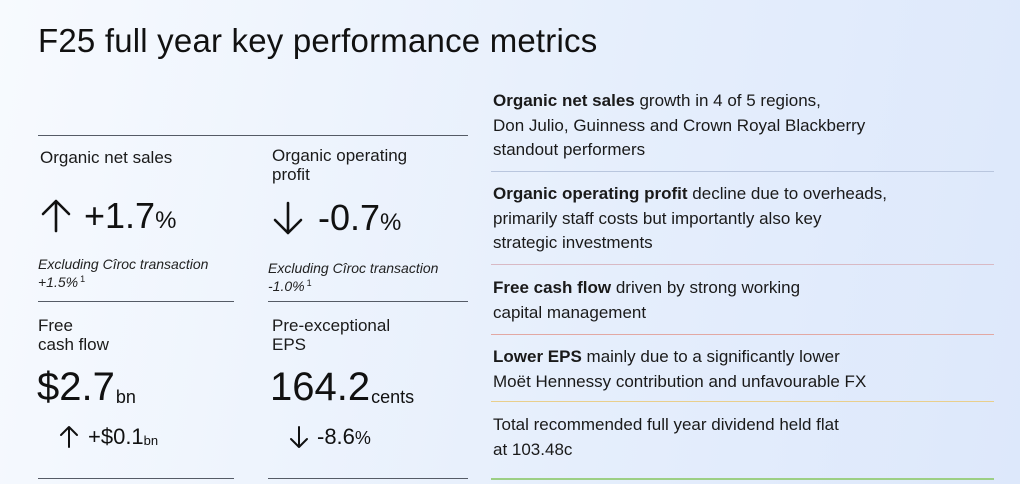  I want to click on row-divider-right, so click(368, 301).